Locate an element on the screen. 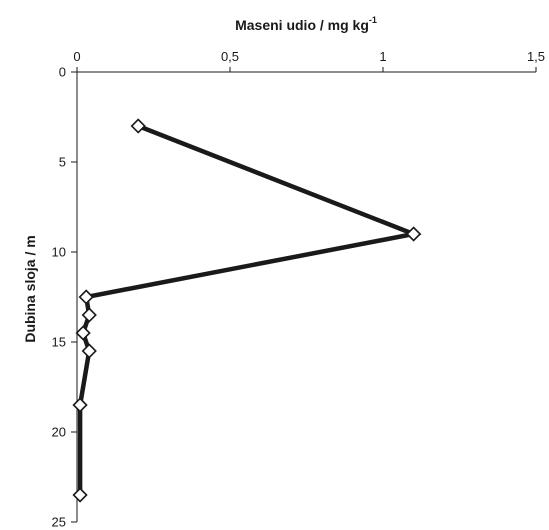 This screenshot has height=530, width=549. x-tick-label: 0 is located at coordinates (76, 56).